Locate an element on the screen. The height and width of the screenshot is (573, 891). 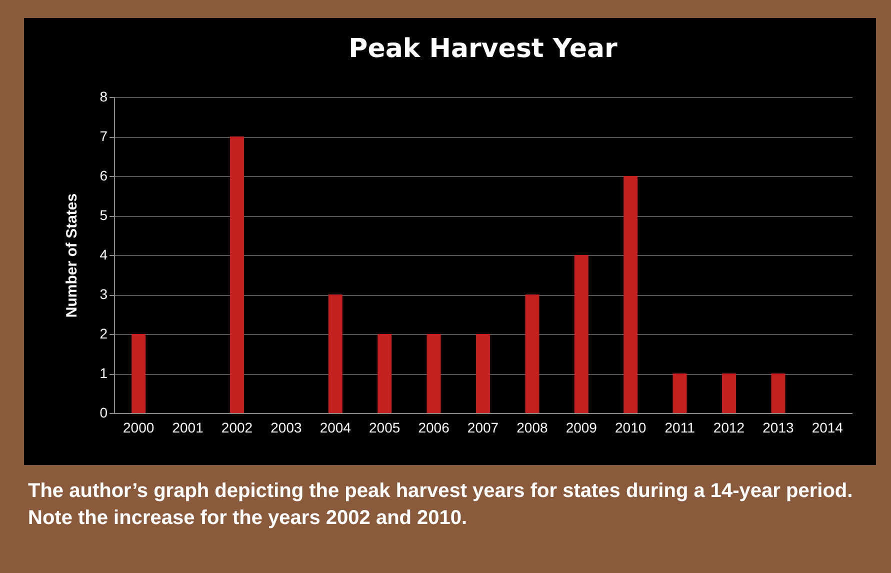
x-tick-label: 2012 is located at coordinates (729, 428).